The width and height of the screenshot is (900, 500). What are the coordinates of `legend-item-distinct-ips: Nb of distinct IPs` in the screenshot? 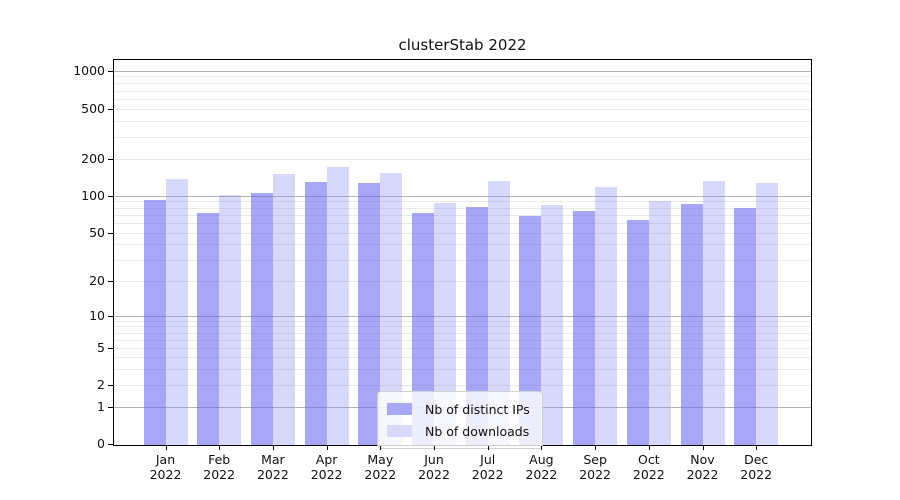 It's located at (458, 409).